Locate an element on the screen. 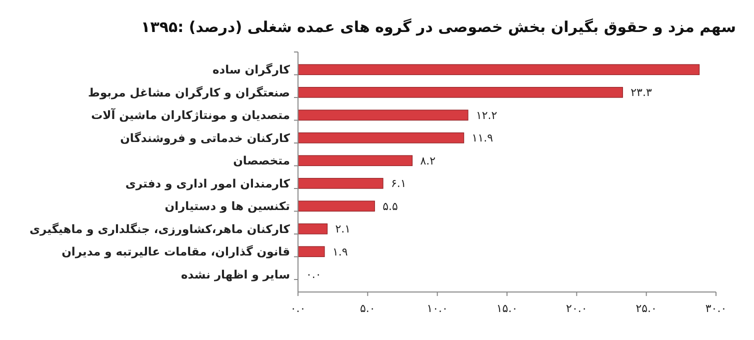  data-label: ۲۳.۳ is located at coordinates (641, 93).